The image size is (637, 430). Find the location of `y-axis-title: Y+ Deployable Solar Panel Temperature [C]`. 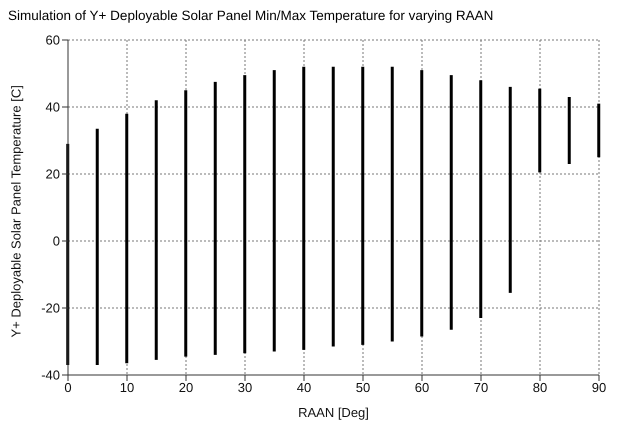

y-axis-title: Y+ Deployable Solar Panel Temperature [C] is located at coordinates (16, 211).